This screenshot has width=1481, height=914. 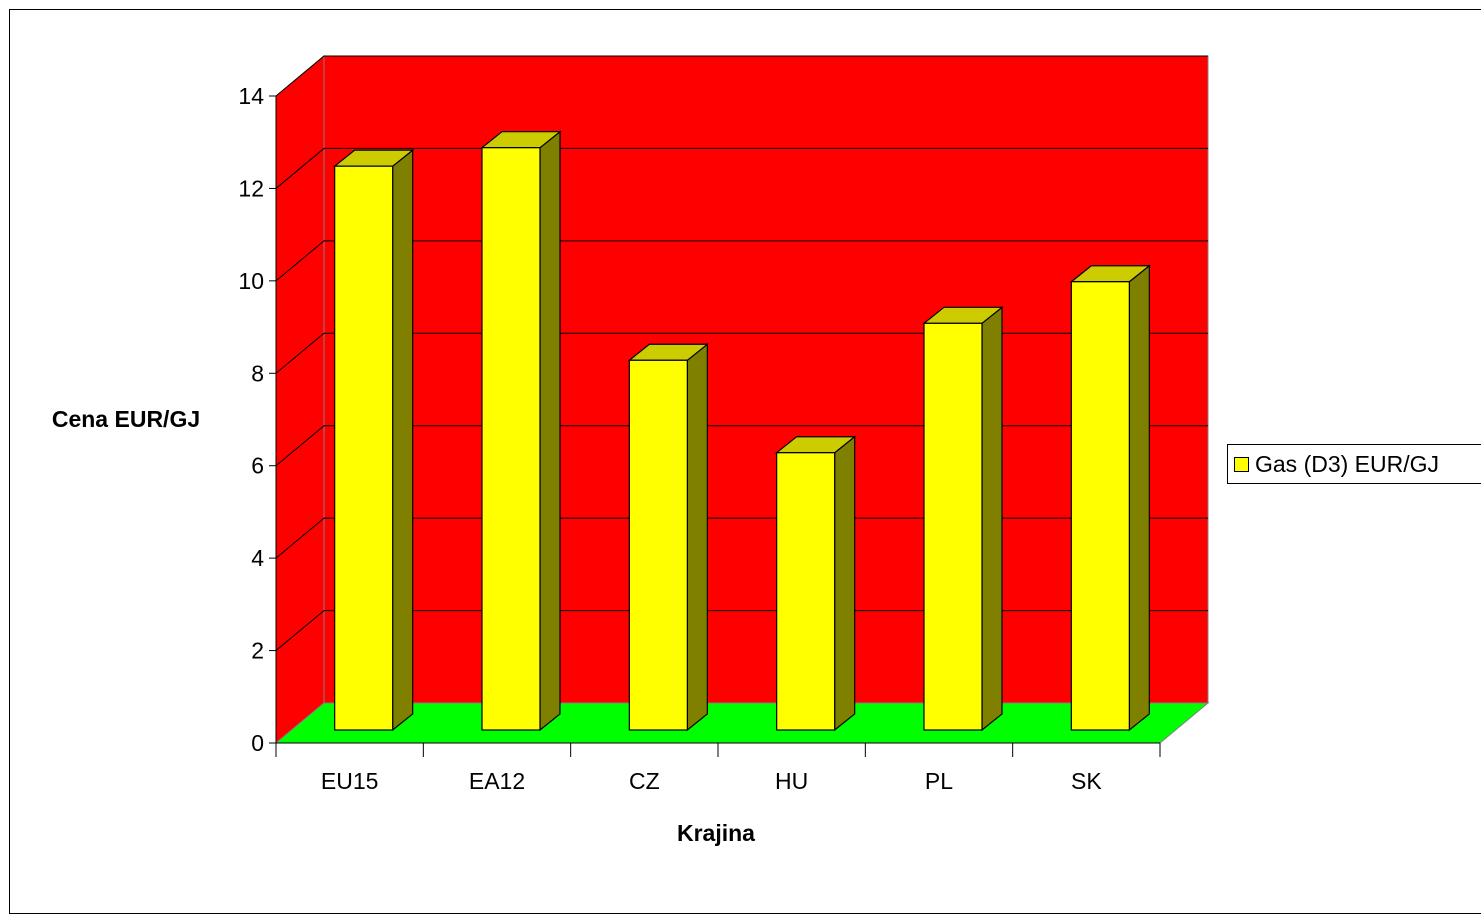 What do you see at coordinates (300, 399) in the screenshot?
I see `side-wall` at bounding box center [300, 399].